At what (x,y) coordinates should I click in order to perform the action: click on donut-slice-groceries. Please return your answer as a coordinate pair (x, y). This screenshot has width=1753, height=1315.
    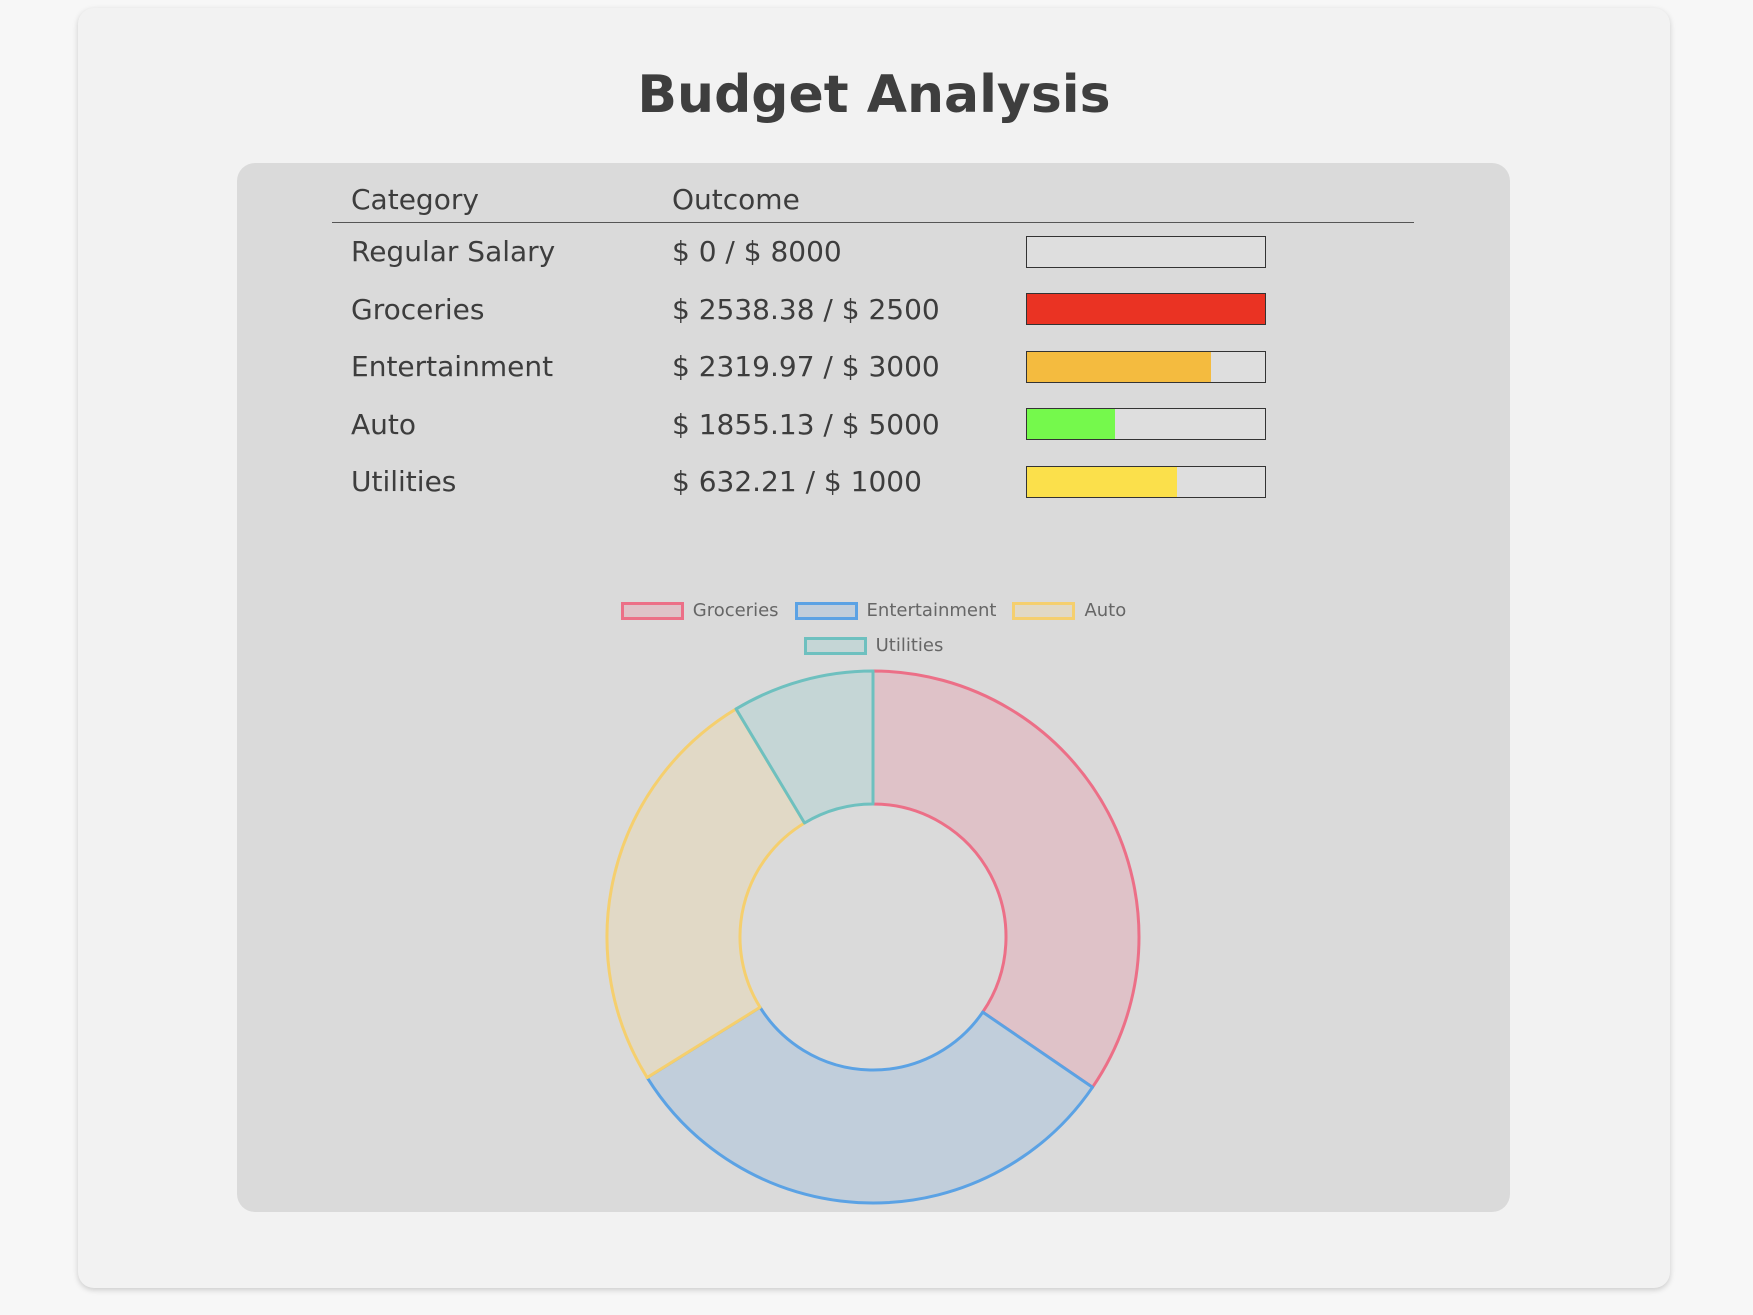
    Looking at the image, I should click on (1006, 879).